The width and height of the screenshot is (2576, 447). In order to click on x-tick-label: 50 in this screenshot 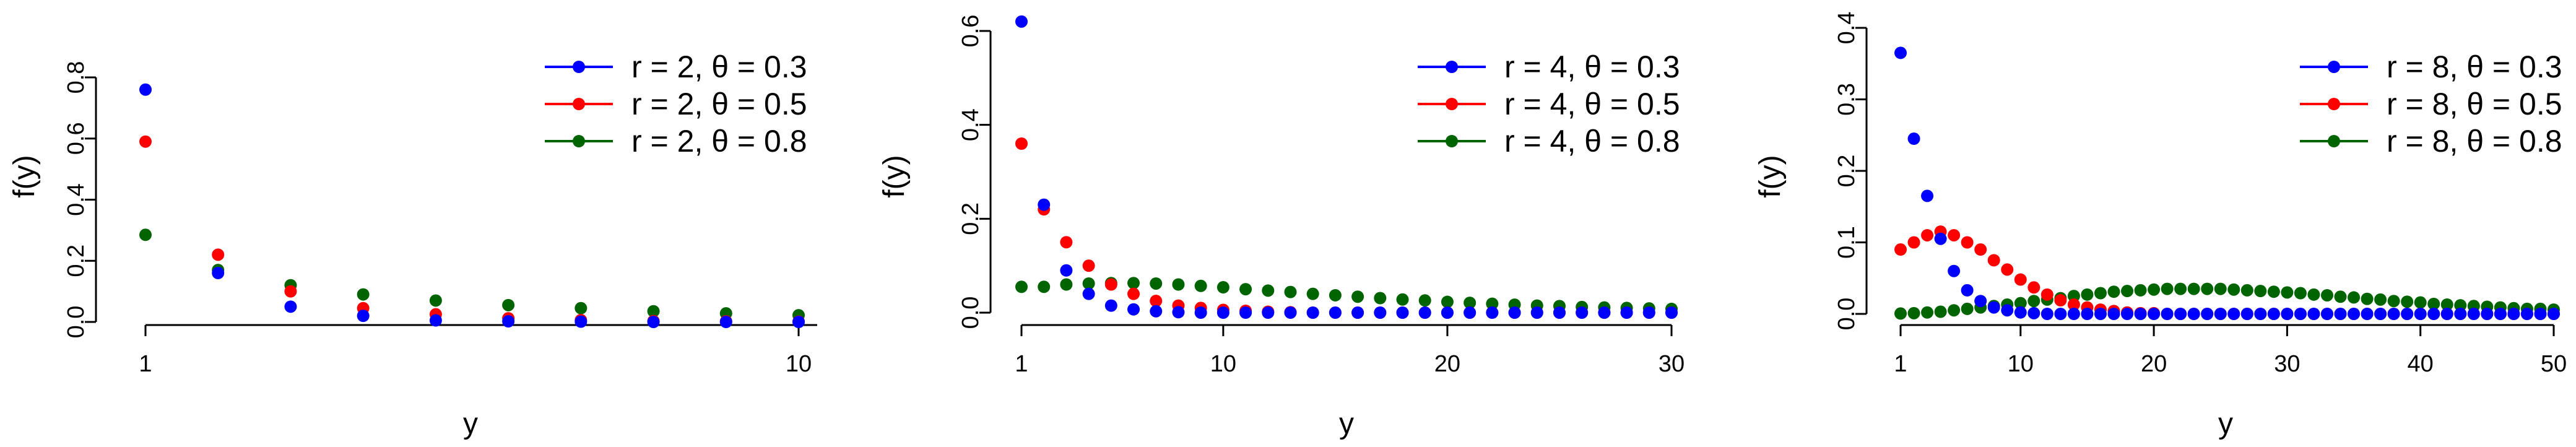, I will do `click(2554, 364)`.